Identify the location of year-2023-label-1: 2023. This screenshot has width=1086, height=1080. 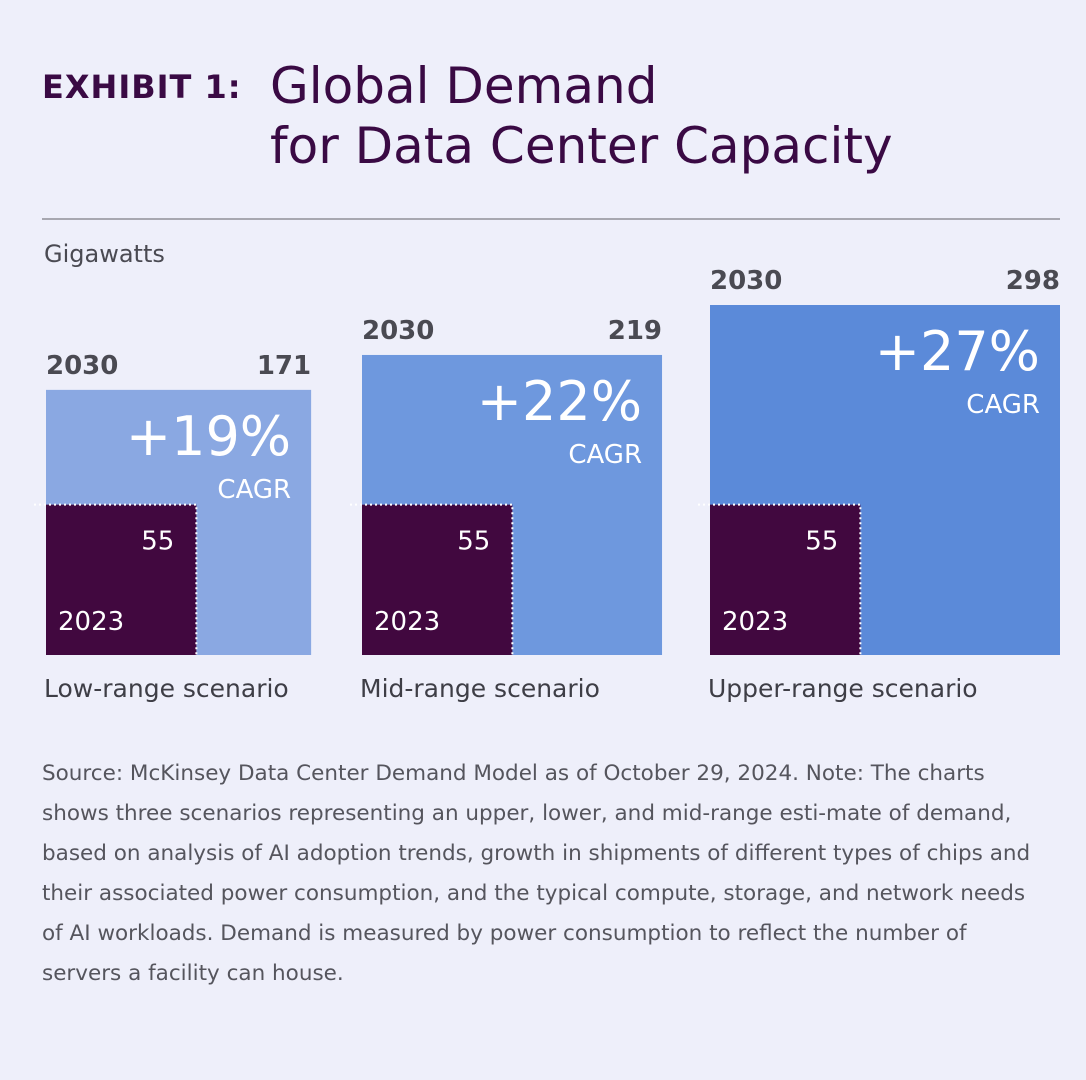
(407, 622).